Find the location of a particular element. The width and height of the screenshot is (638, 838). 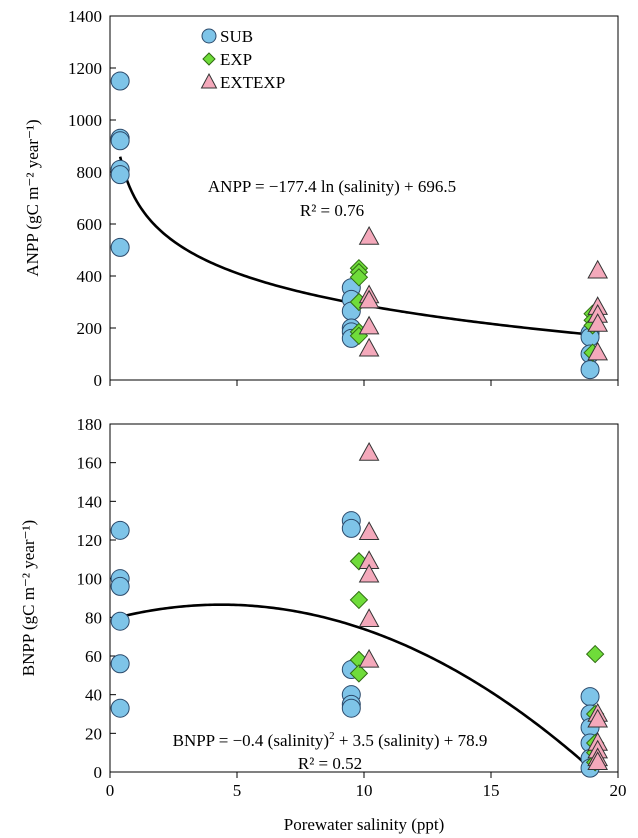

anpp-y-tick-label: 200 is located at coordinates (90, 328).